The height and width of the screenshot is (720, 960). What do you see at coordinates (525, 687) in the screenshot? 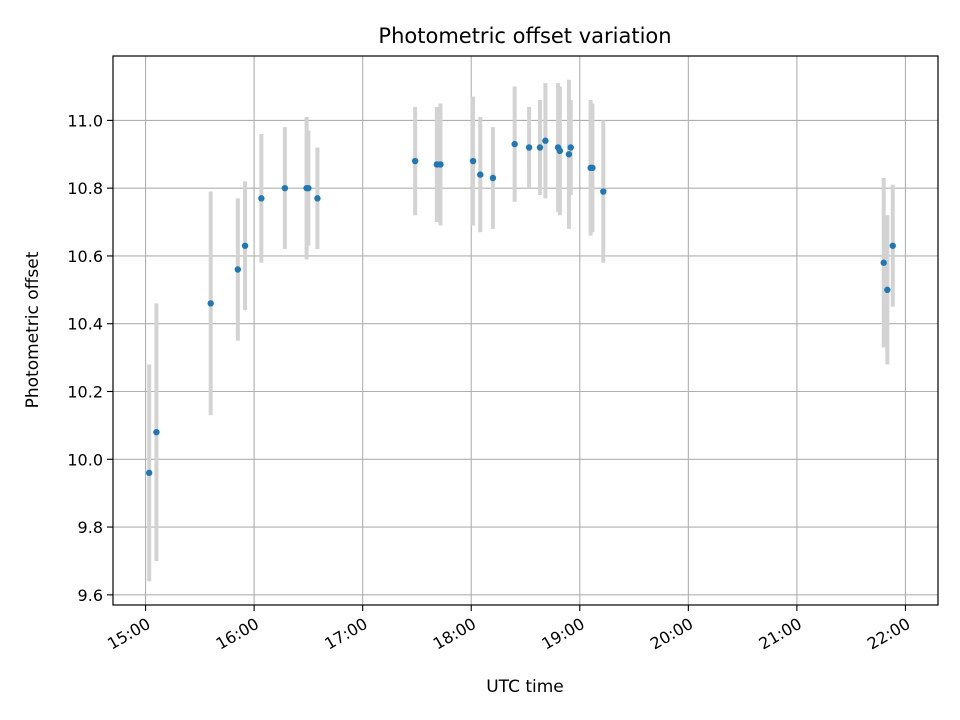
I see `x-axis-label: UTC time` at bounding box center [525, 687].